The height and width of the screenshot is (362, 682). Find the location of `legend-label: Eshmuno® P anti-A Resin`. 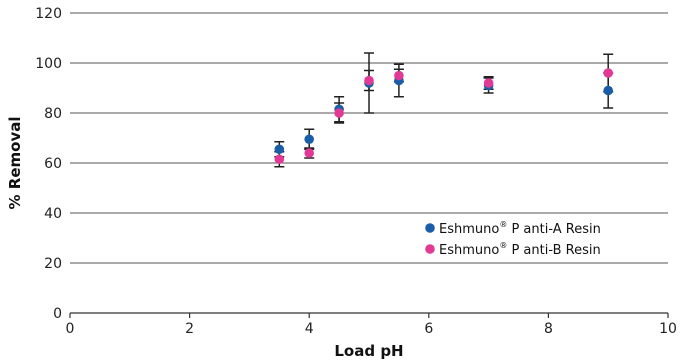

legend-label: Eshmuno® P anti-A Resin is located at coordinates (520, 228).